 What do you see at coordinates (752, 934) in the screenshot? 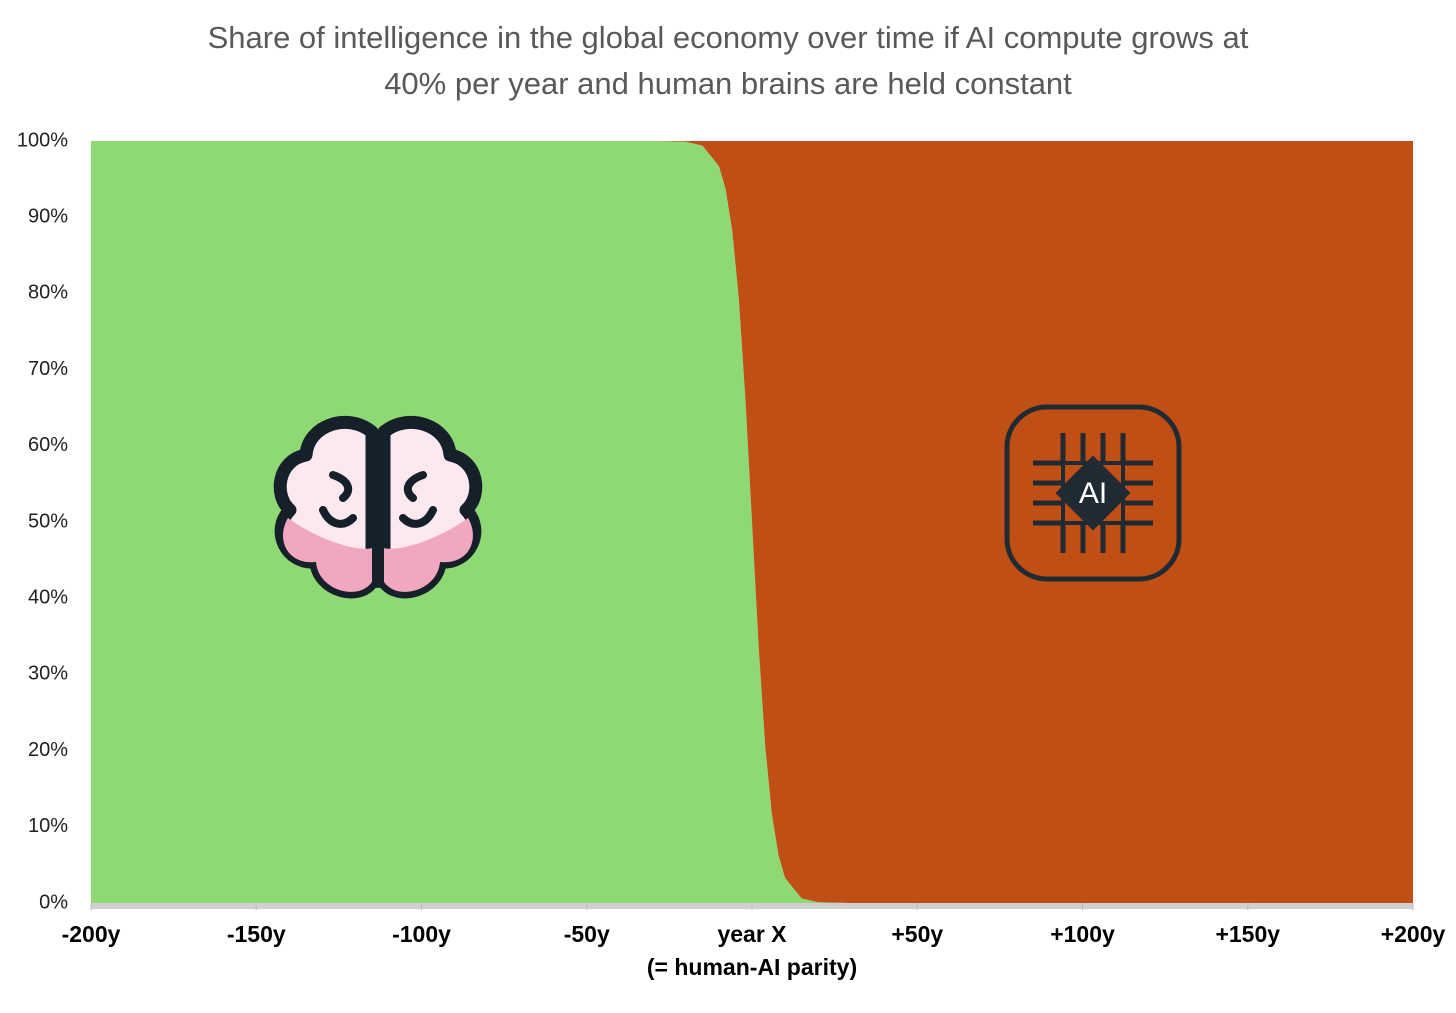
I see `x-tick-label: year X` at bounding box center [752, 934].